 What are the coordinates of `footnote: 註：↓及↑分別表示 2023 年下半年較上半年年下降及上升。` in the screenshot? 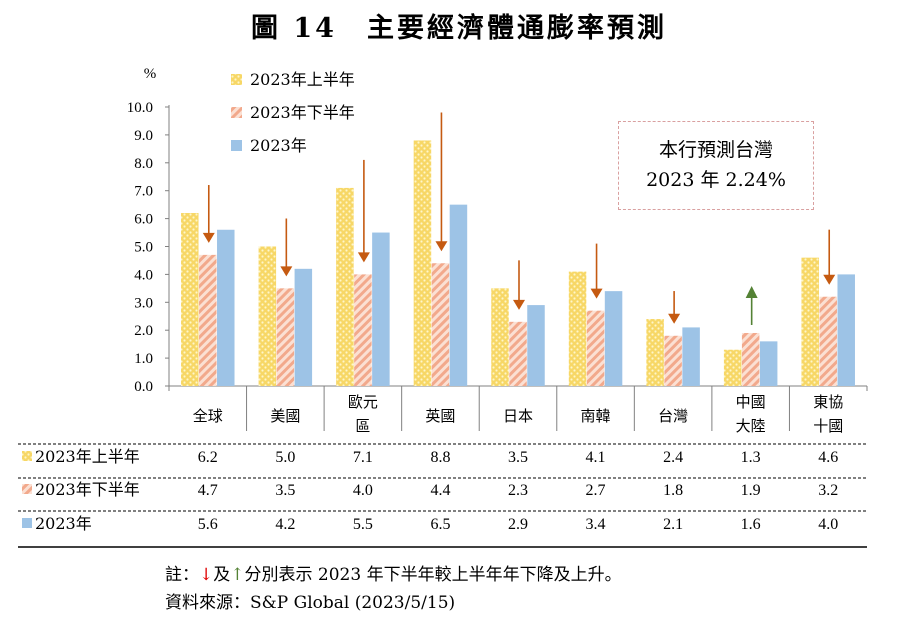 It's located at (393, 572).